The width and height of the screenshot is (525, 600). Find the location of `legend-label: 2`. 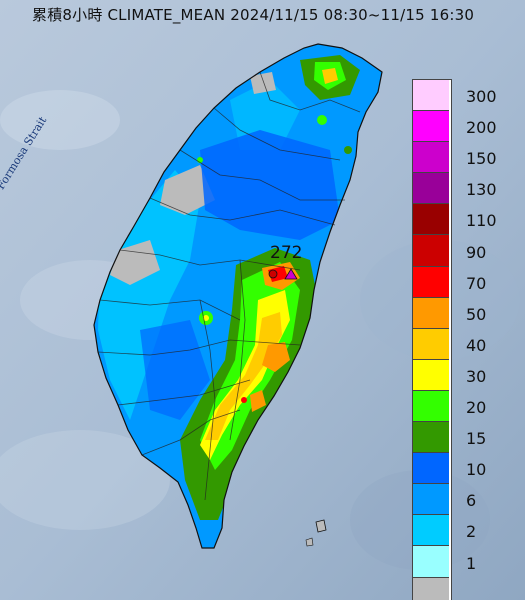

legend-label: 2 is located at coordinates (471, 532).